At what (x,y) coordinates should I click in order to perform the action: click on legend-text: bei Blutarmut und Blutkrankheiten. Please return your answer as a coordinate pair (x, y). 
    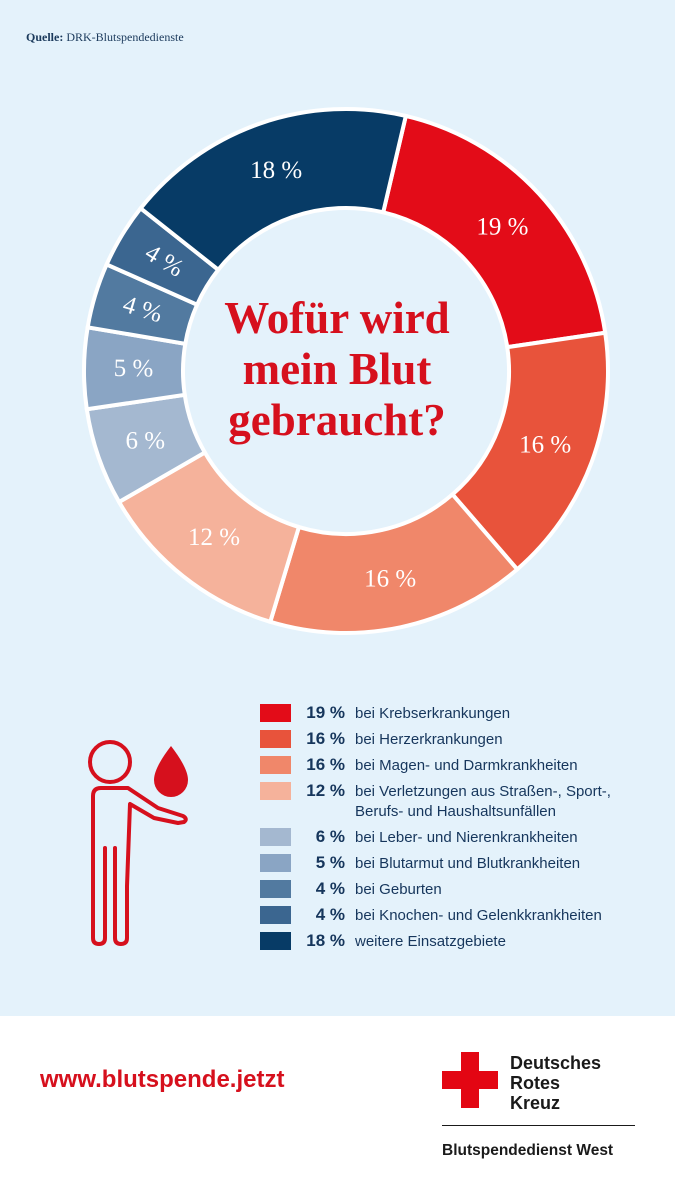
    Looking at the image, I should click on (468, 863).